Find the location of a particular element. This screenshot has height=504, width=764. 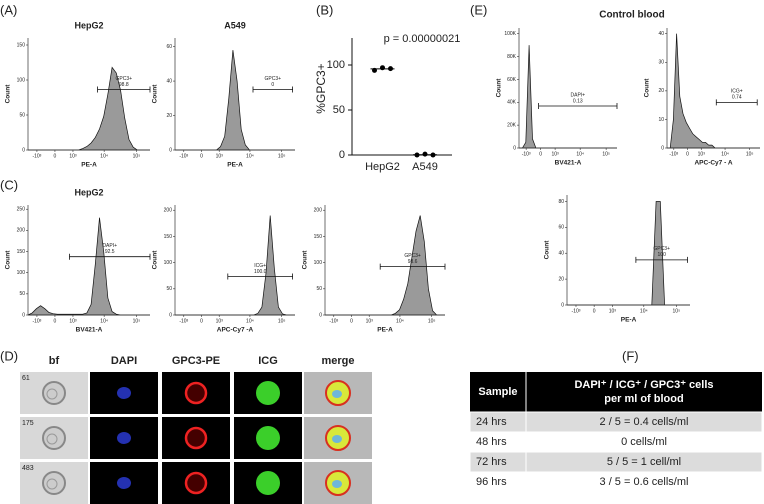

column-header: GPC3-PE is located at coordinates (196, 361).